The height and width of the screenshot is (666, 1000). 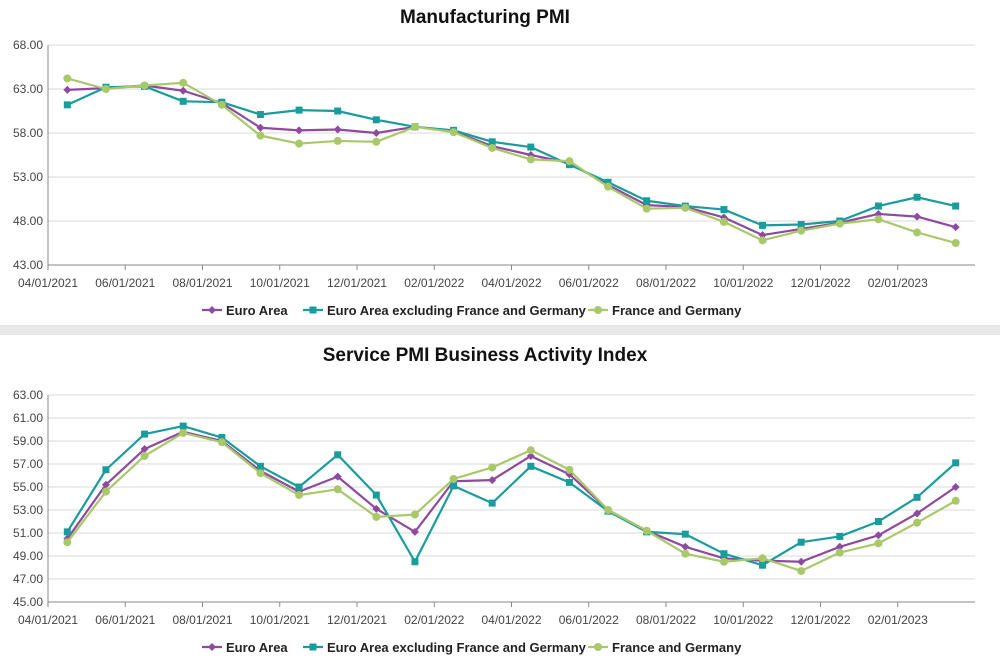 I want to click on chart-title: Service PMI Business Activity Index, so click(x=485, y=355).